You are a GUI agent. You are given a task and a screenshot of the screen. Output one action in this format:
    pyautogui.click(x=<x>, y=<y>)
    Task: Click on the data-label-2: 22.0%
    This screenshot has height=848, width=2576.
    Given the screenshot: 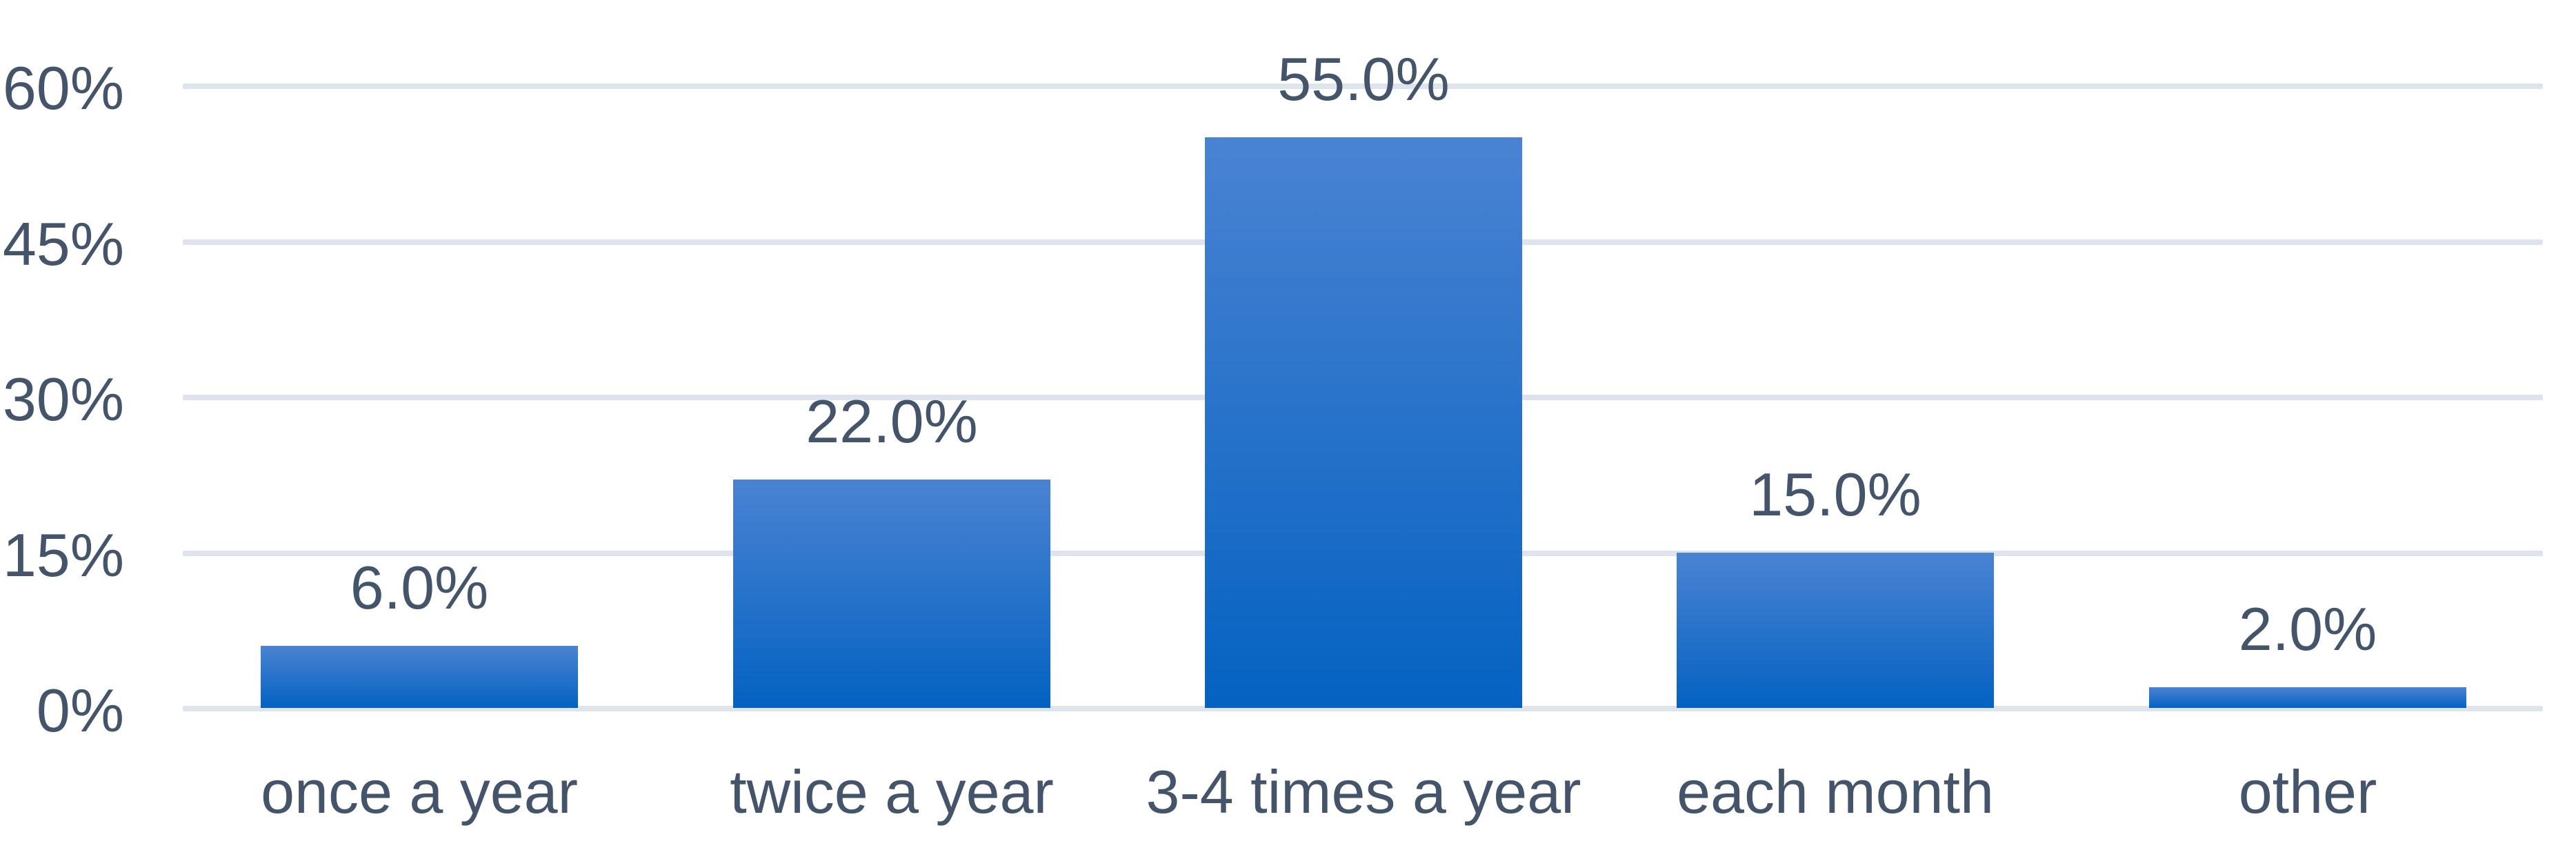 What is the action you would take?
    pyautogui.click(x=892, y=421)
    